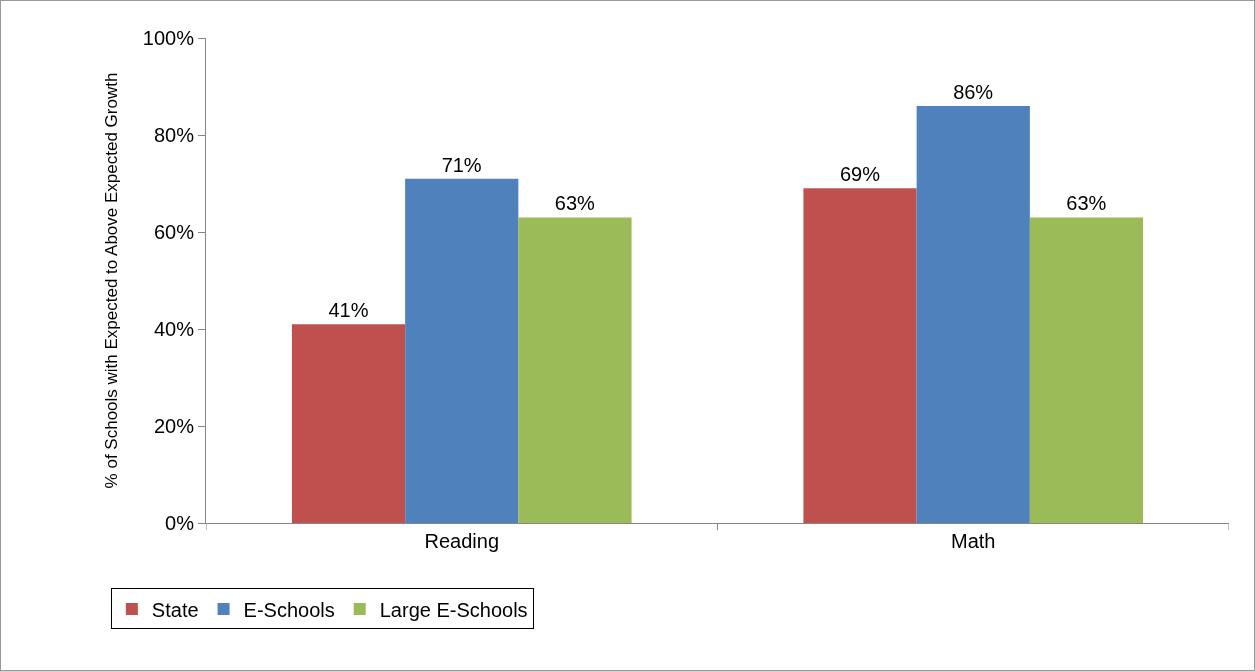 Image resolution: width=1255 pixels, height=671 pixels. Describe the element at coordinates (973, 541) in the screenshot. I see `x-tick-label: Math` at that location.